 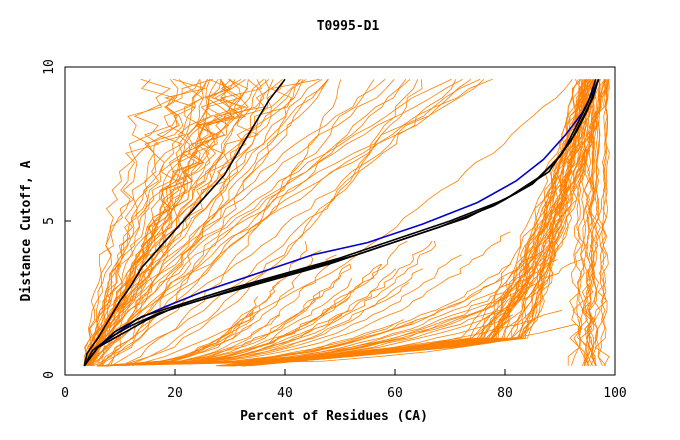 What do you see at coordinates (49, 221) in the screenshot?
I see `y-tick-label: 5` at bounding box center [49, 221].